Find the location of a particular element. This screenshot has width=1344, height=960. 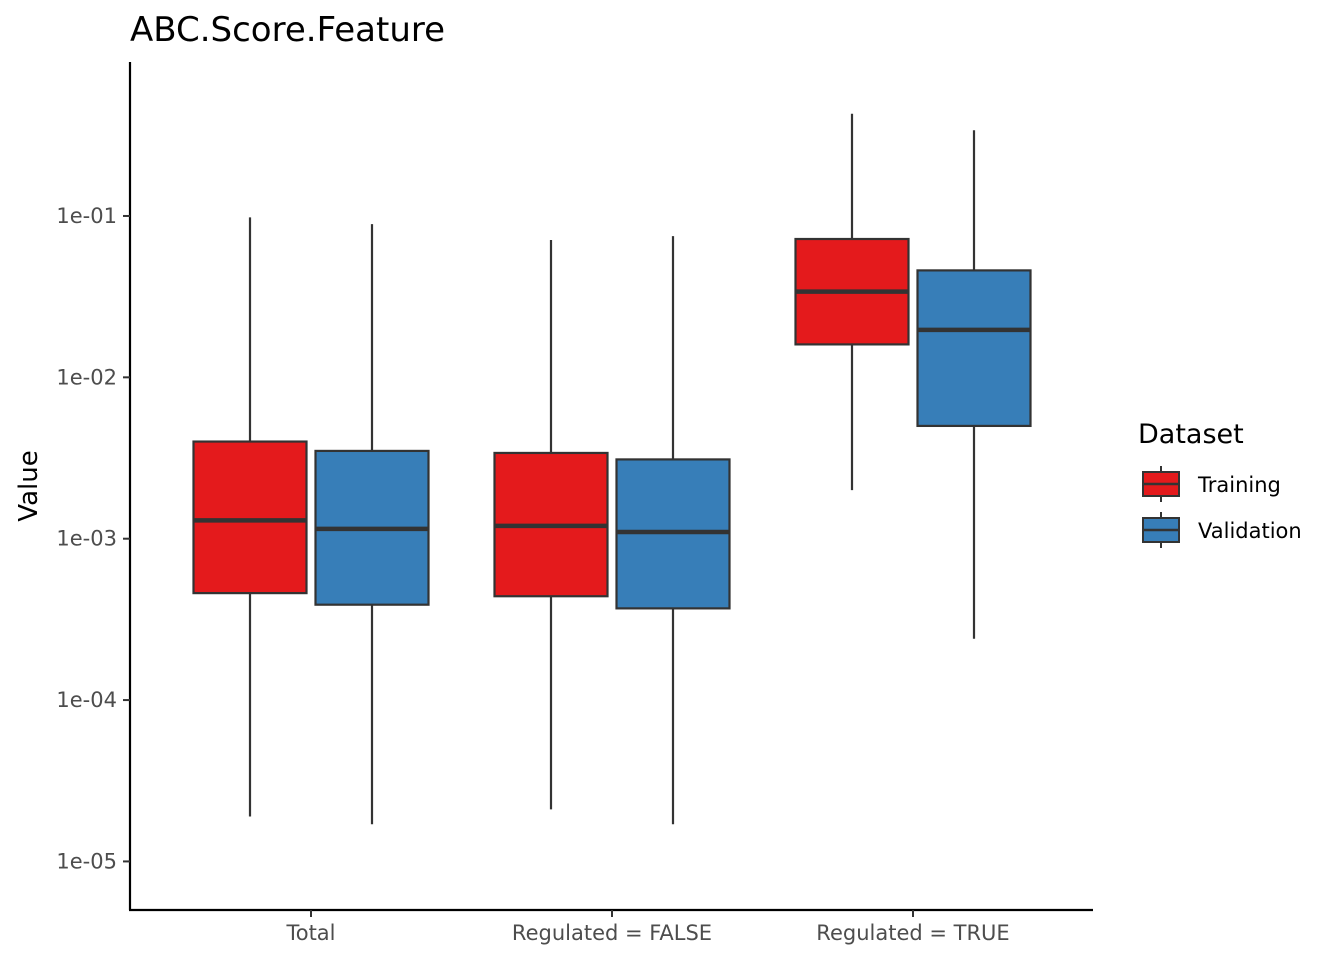

y-tick-label: 1e-01 is located at coordinates (86, 216).